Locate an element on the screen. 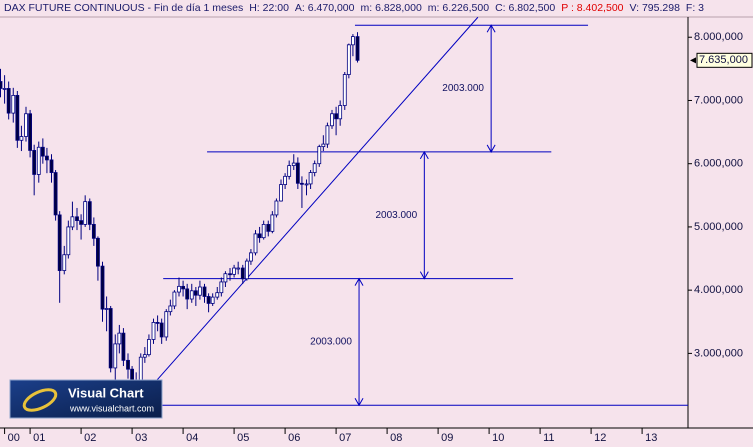 This screenshot has height=447, width=753. logo: Visual Chart www.visualchart.com is located at coordinates (86, 399).